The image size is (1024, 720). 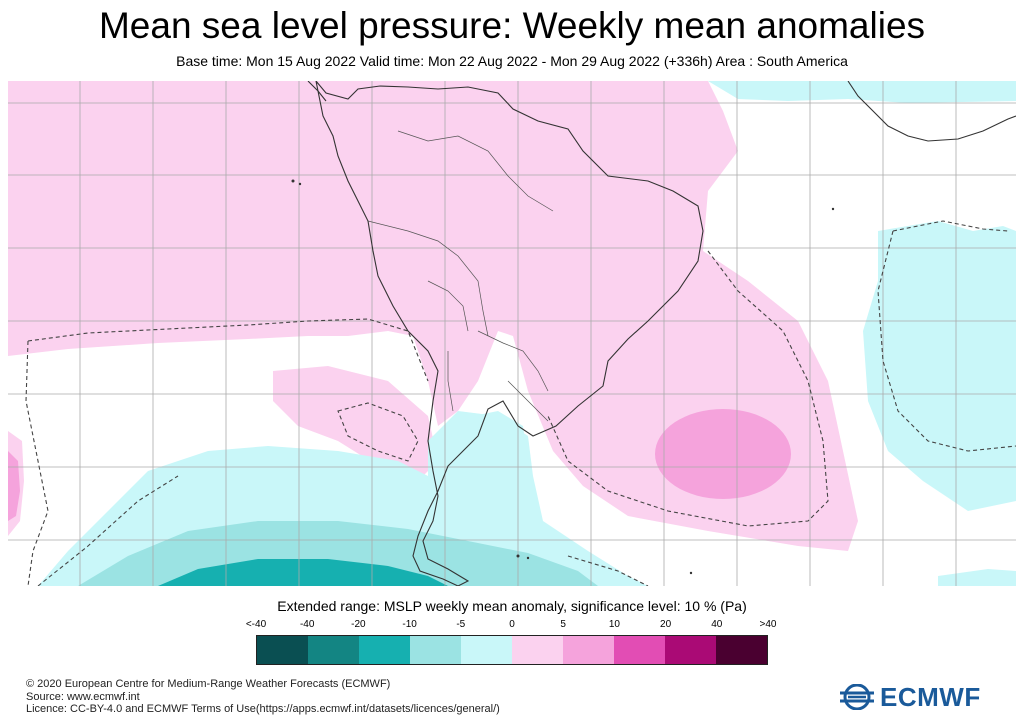 I want to click on legend-tick: -10, so click(x=409, y=624).